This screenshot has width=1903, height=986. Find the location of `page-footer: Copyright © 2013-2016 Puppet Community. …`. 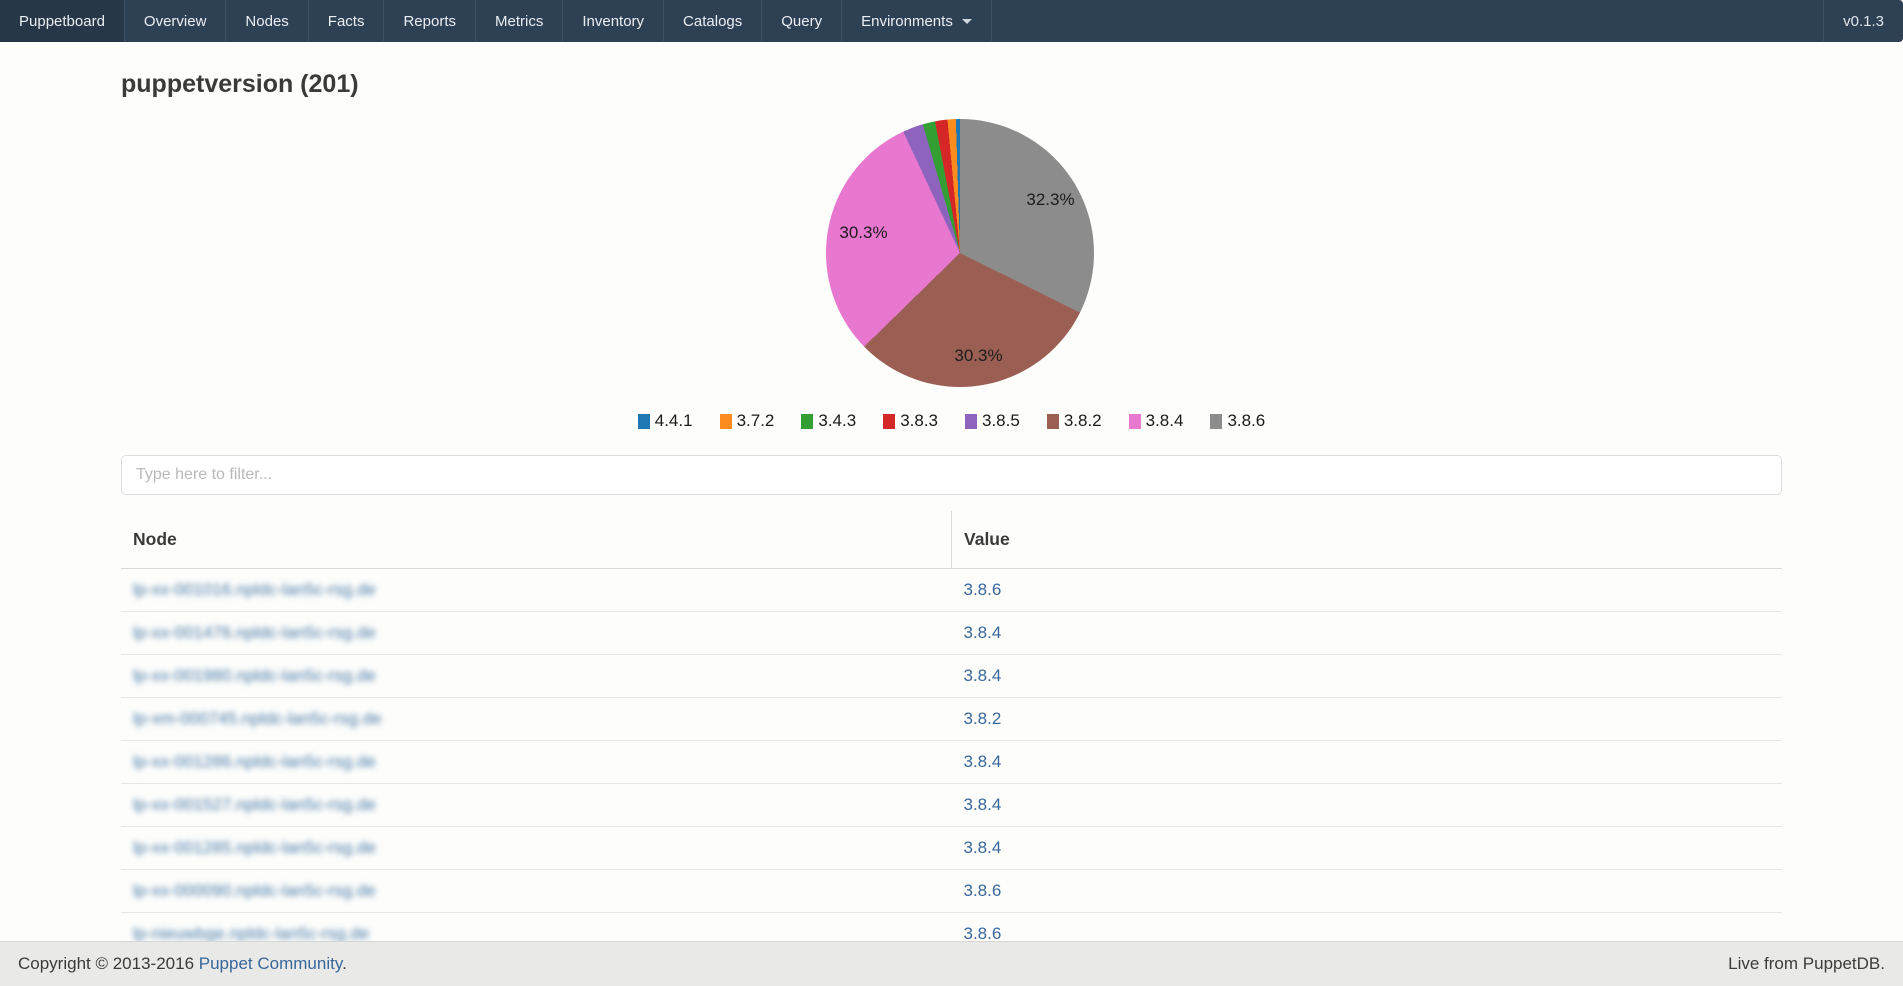

page-footer: Copyright © 2013-2016 Puppet Community. … is located at coordinates (951, 963).